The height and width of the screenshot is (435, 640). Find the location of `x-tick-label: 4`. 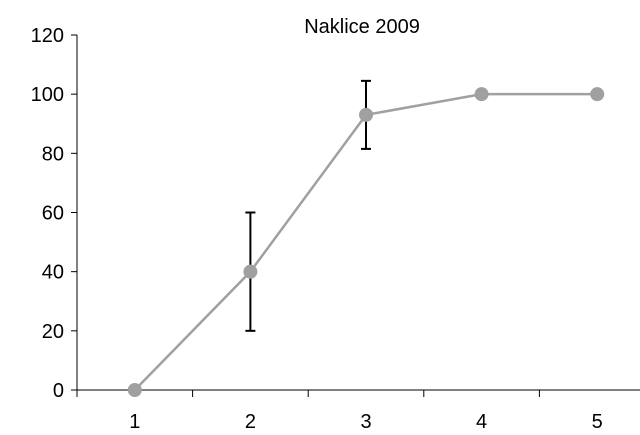

x-tick-label: 4 is located at coordinates (481, 422).